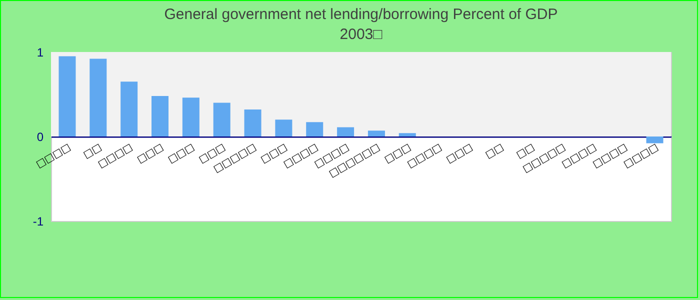  Describe the element at coordinates (495, 151) in the screenshot. I see `x-tick-label: □□` at that location.